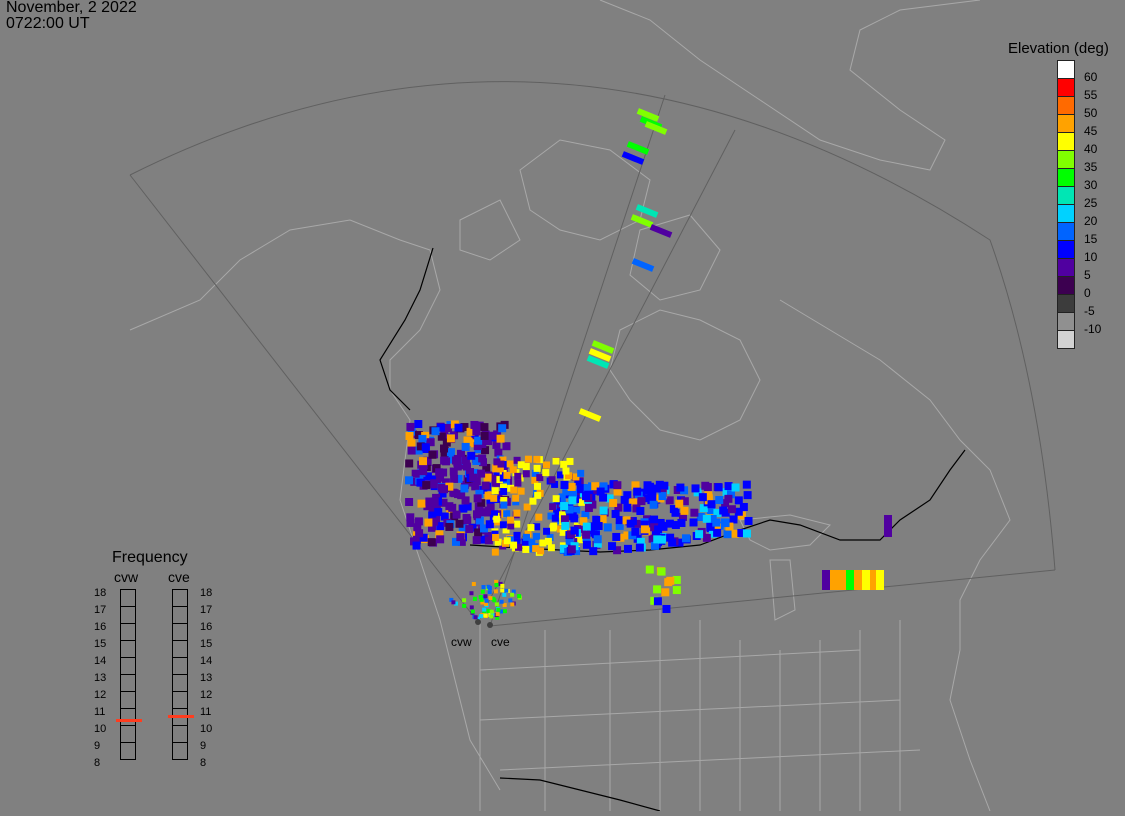  What do you see at coordinates (206, 712) in the screenshot?
I see `freq-tick-label: 11` at bounding box center [206, 712].